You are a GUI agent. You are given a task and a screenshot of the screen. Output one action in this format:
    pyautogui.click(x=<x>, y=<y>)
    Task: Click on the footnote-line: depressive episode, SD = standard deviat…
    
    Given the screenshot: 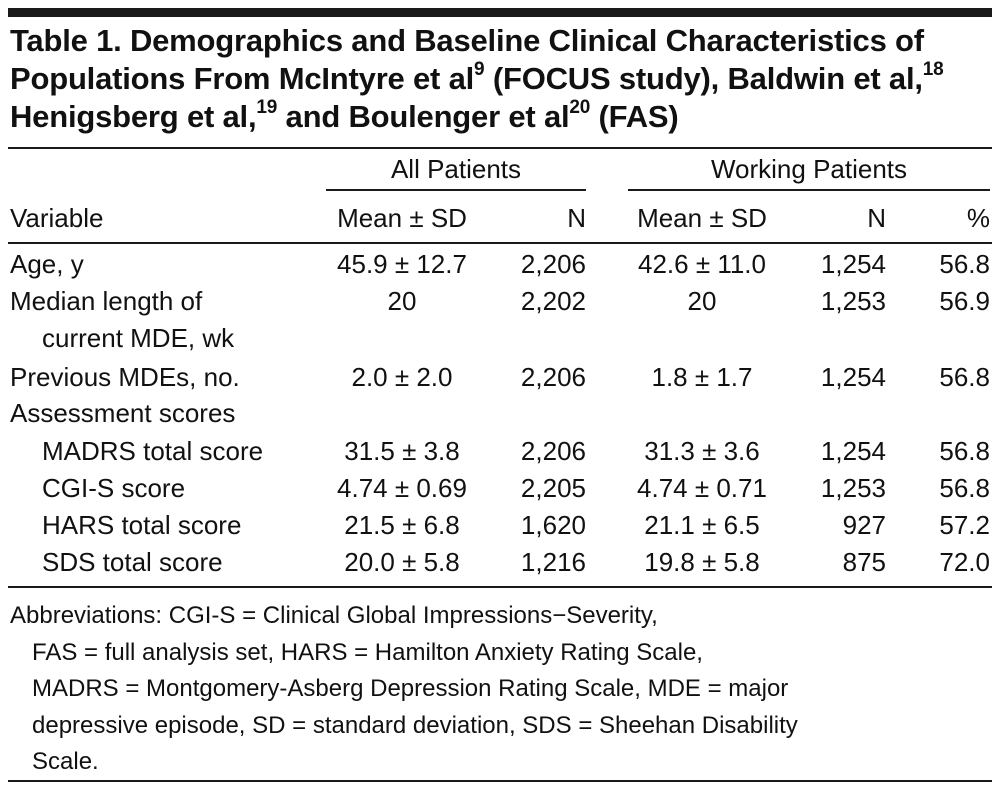 What is the action you would take?
    pyautogui.click(x=415, y=725)
    